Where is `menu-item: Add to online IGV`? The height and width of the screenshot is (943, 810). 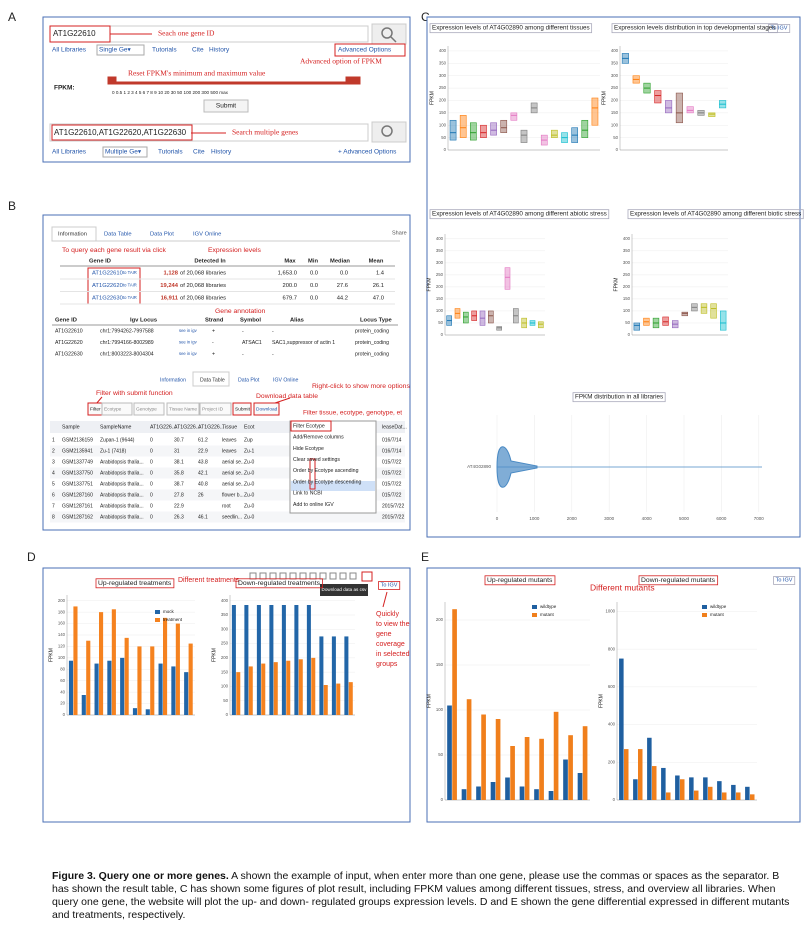
menu-item: Add to online IGV is located at coordinates (313, 505).